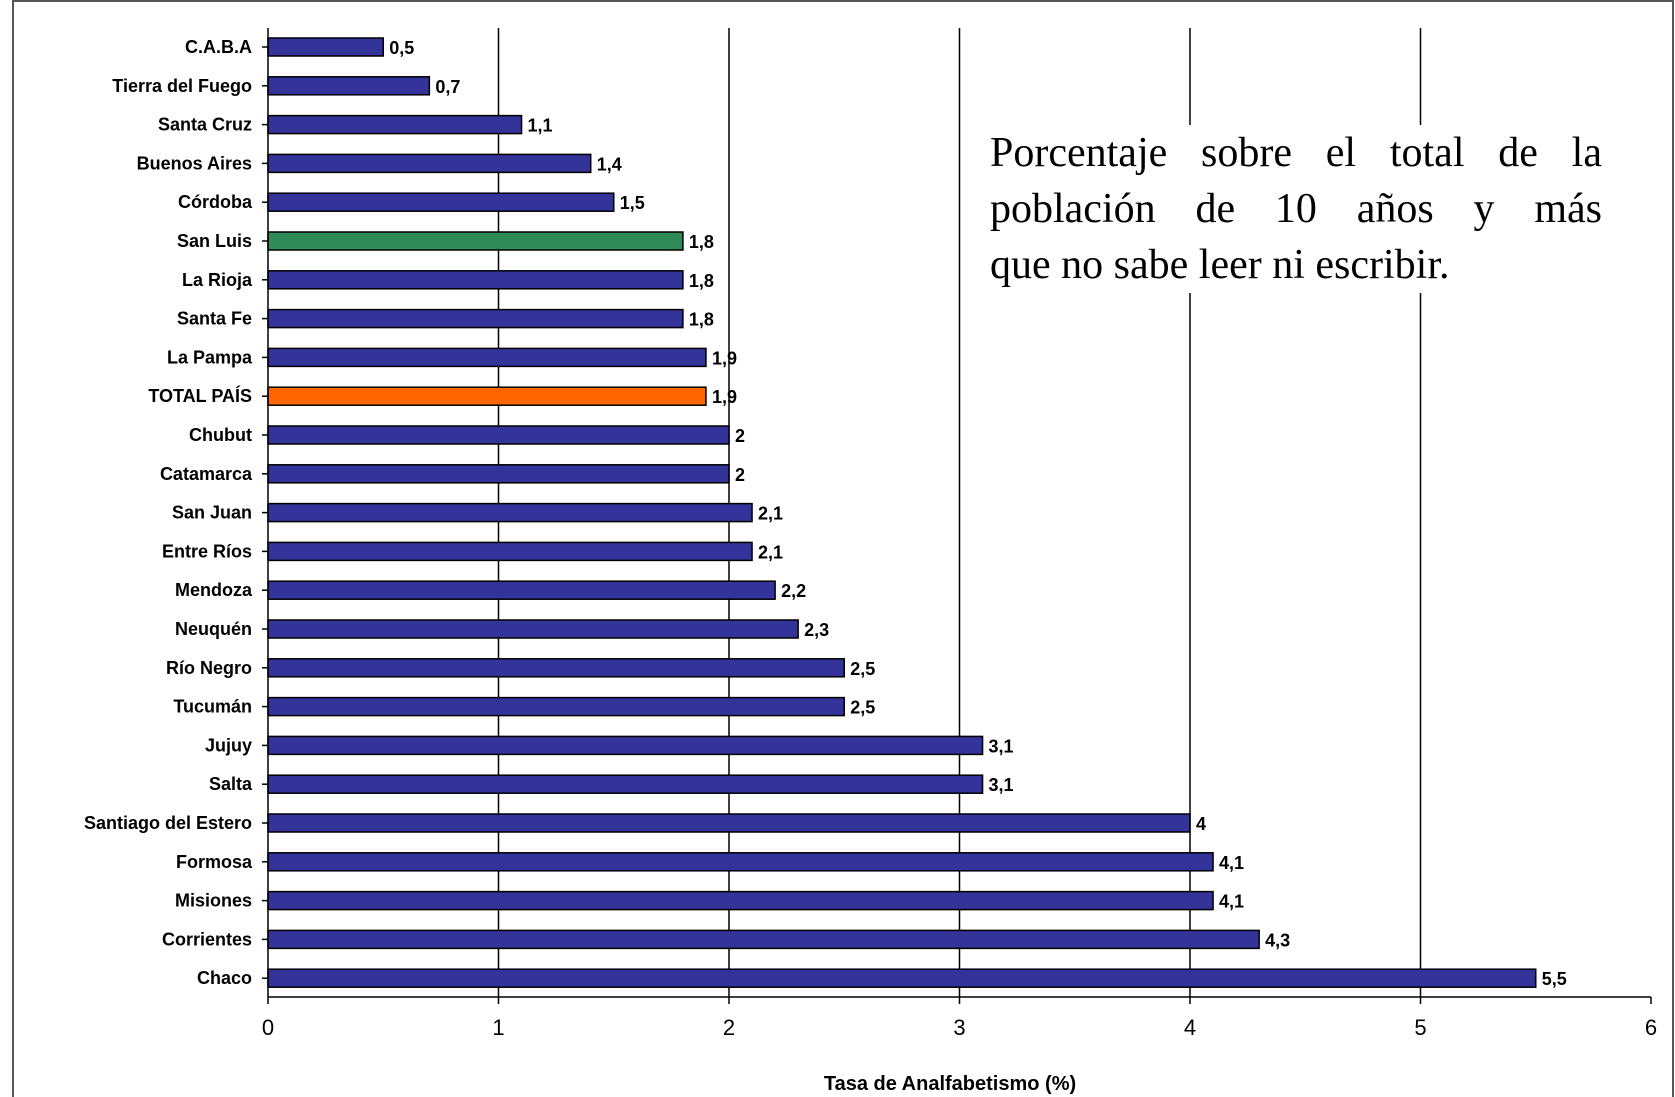 The height and width of the screenshot is (1097, 1675). Describe the element at coordinates (862, 669) in the screenshot. I see `value-label-16: 2,5` at that location.